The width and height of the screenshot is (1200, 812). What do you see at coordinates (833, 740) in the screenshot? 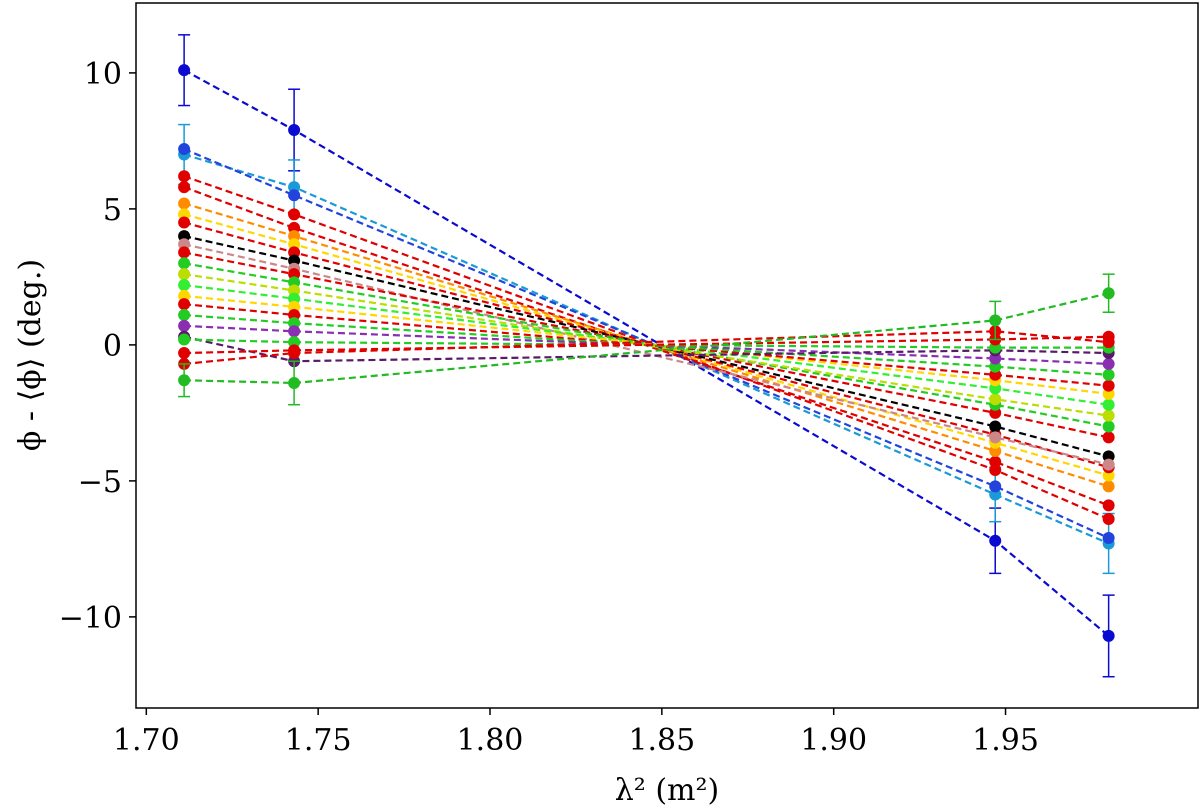
I see `x-tick-label: 1.90` at bounding box center [833, 740].